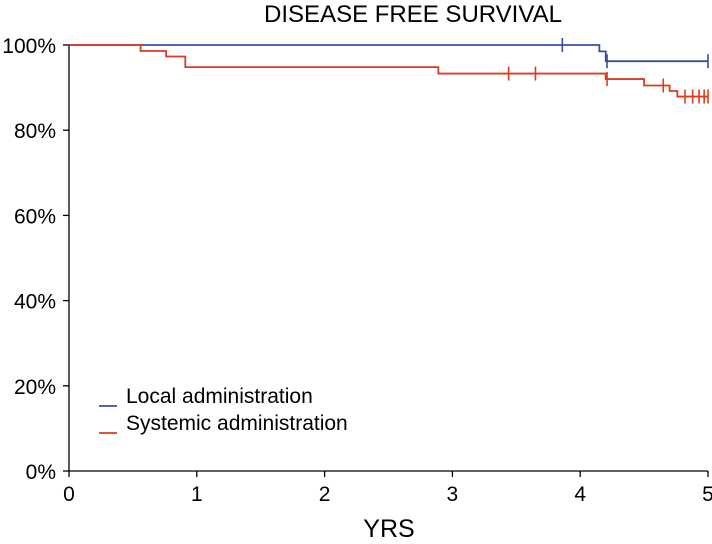 This screenshot has width=712, height=544. I want to click on x-tick-label: 3, so click(453, 494).